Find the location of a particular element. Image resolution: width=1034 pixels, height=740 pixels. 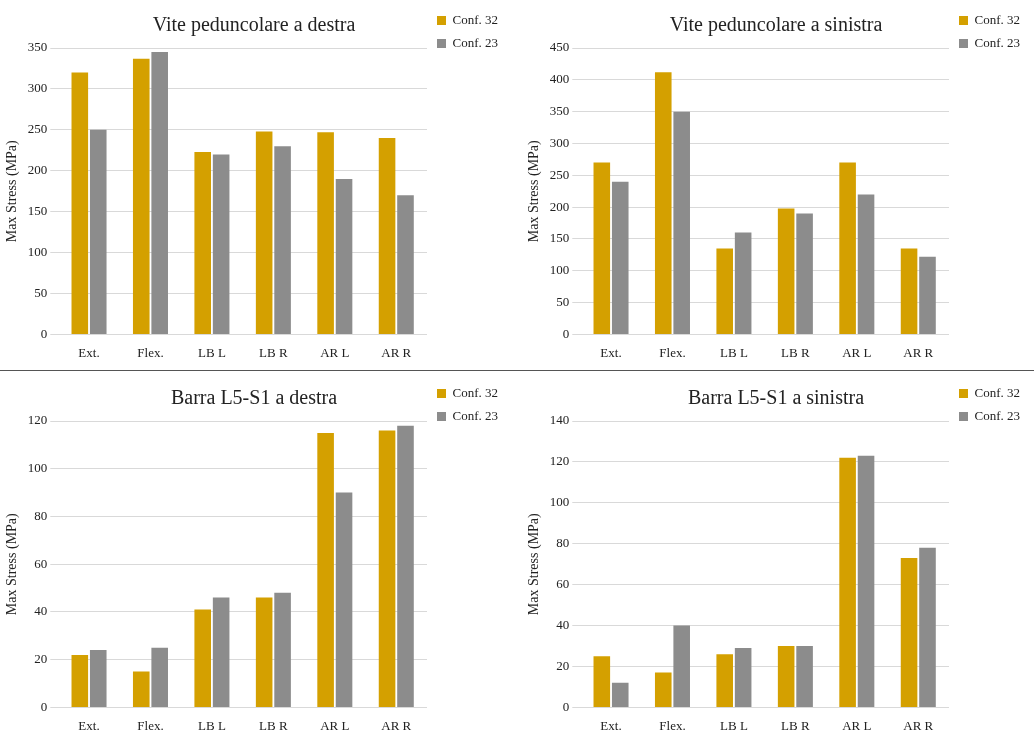

chart-title: Barra L5-S1 a destra is located at coordinates (254, 397).